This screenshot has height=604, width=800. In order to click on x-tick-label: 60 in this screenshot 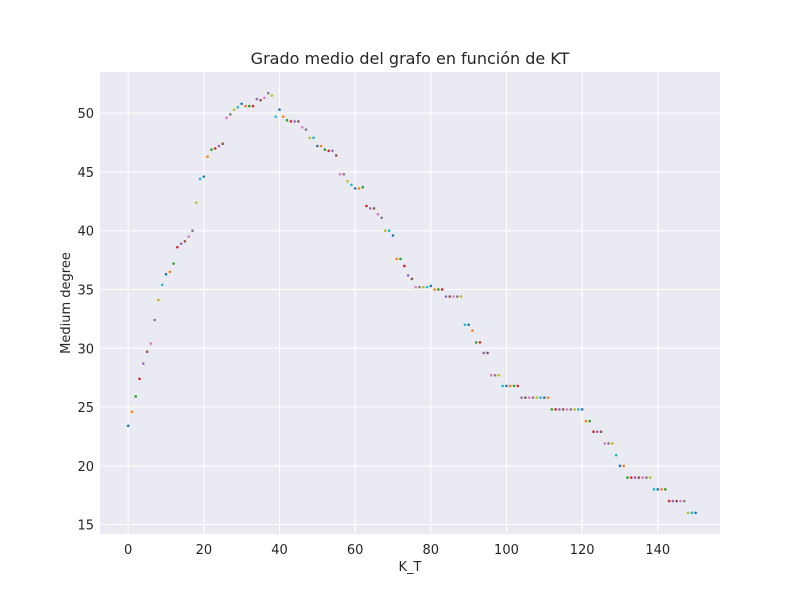, I will do `click(355, 550)`.